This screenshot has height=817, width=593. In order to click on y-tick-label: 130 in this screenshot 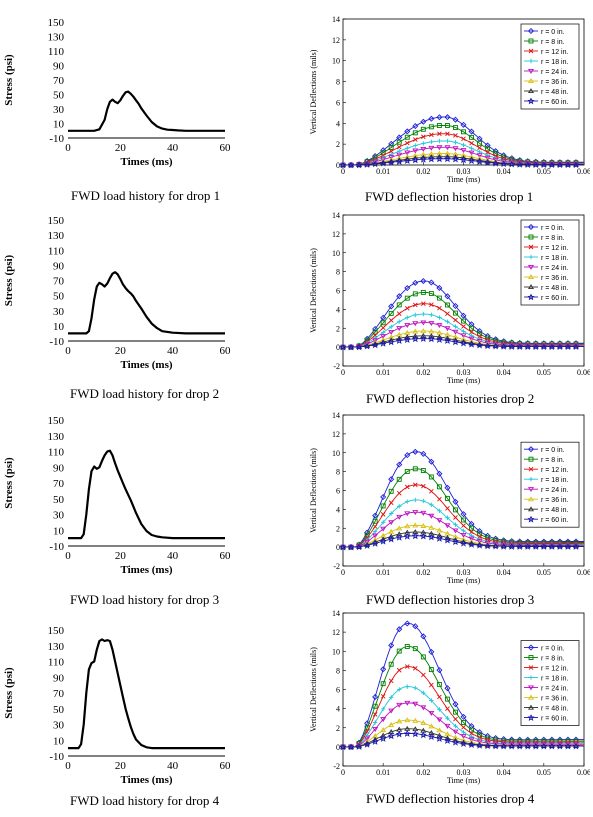, I will do `click(56, 236)`.